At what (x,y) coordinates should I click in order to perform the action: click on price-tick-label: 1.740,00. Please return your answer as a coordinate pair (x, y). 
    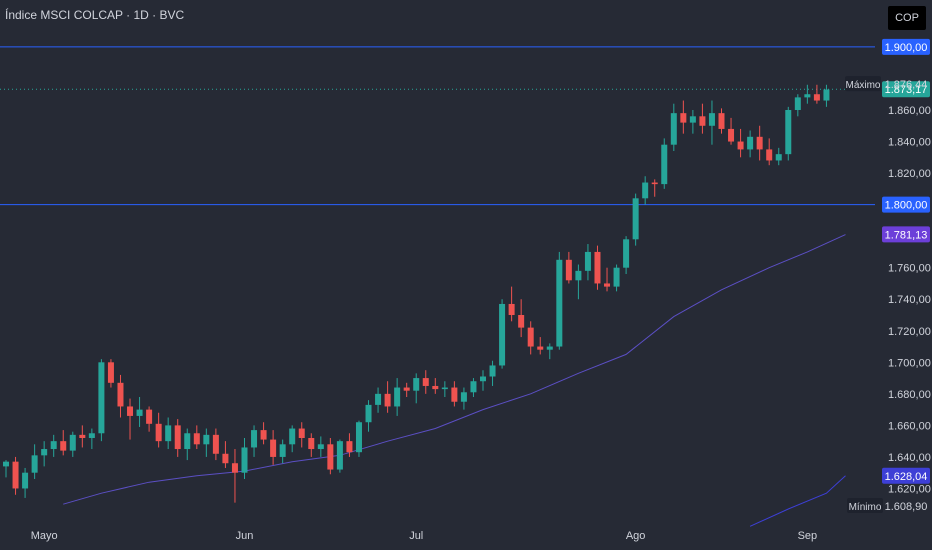
    Looking at the image, I should click on (909, 300).